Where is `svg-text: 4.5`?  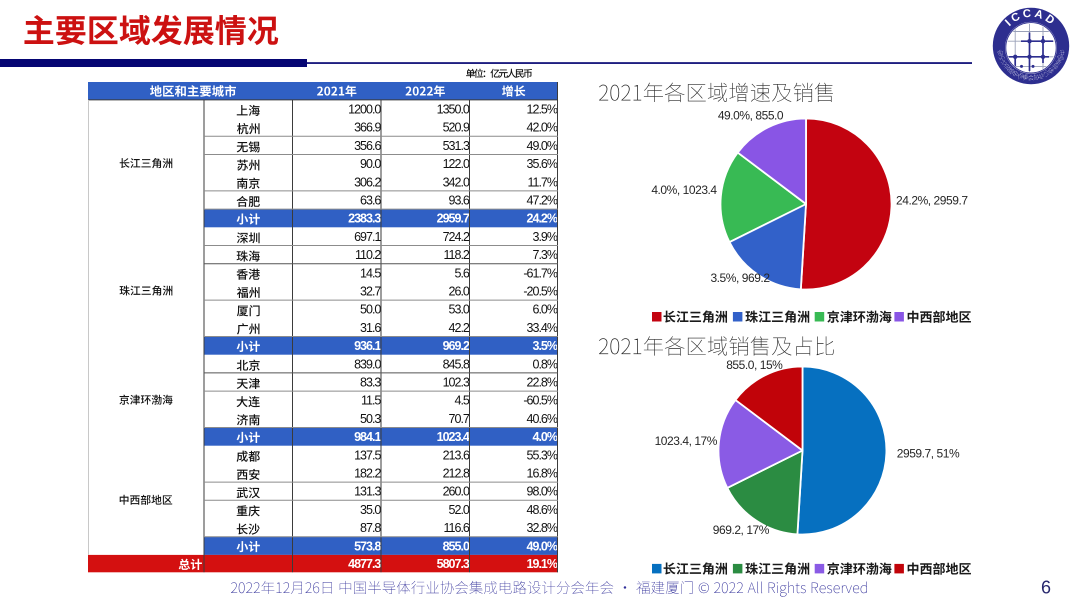 svg-text: 4.5 is located at coordinates (462, 401).